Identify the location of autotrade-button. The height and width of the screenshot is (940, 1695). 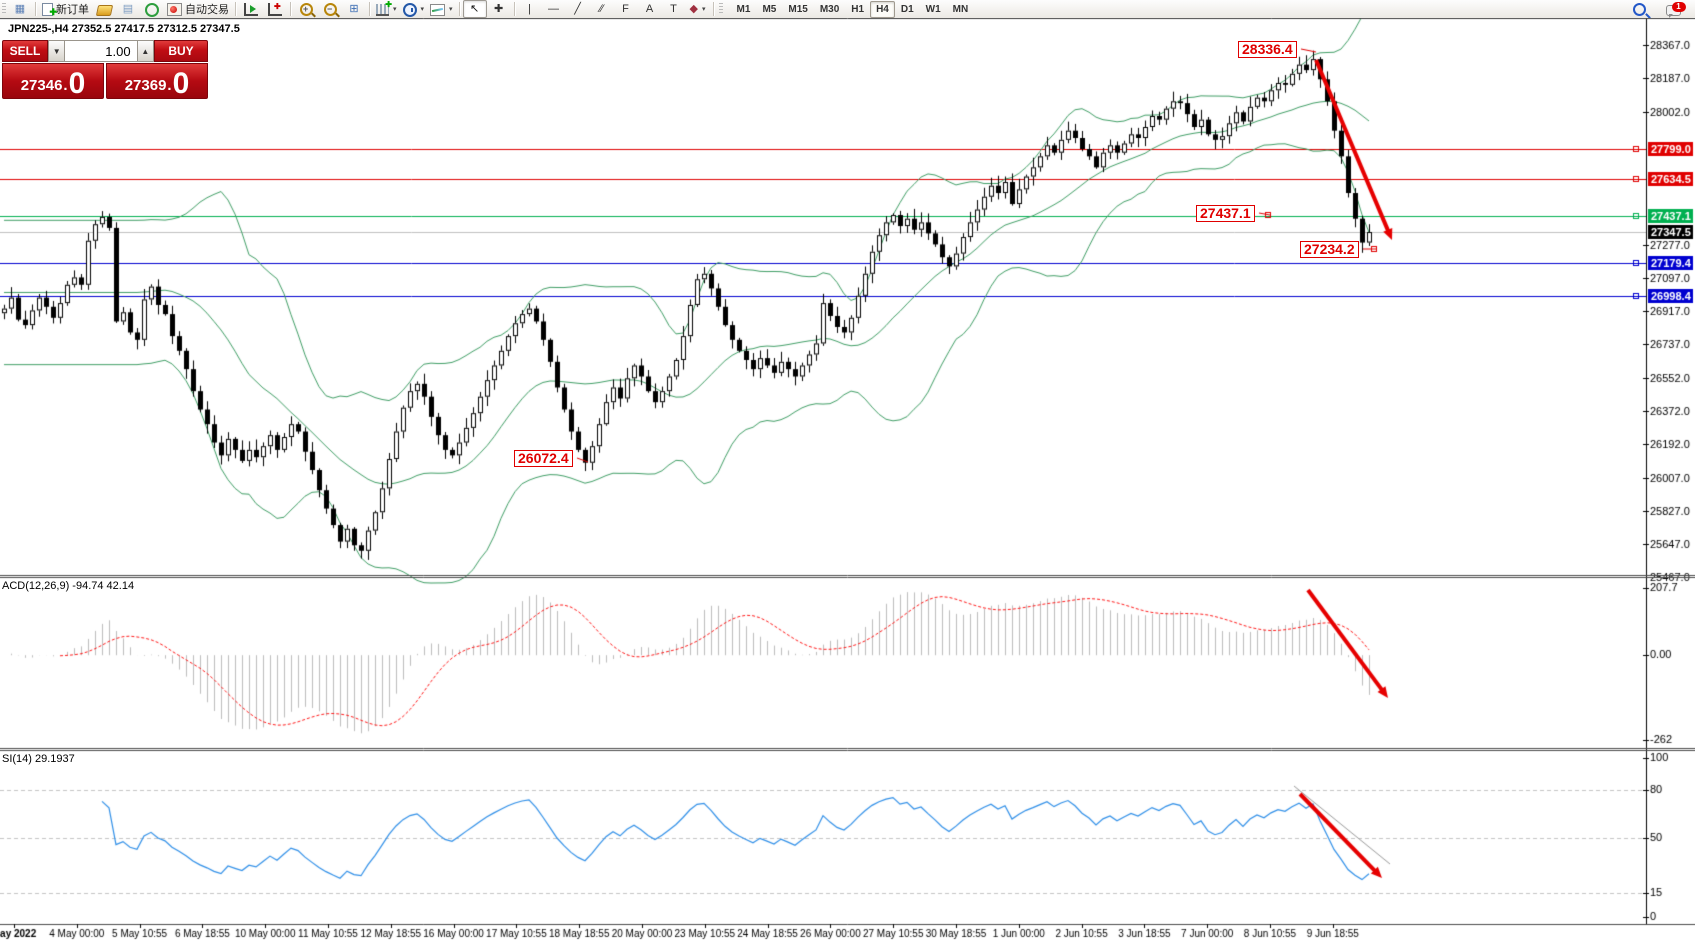
(174, 9).